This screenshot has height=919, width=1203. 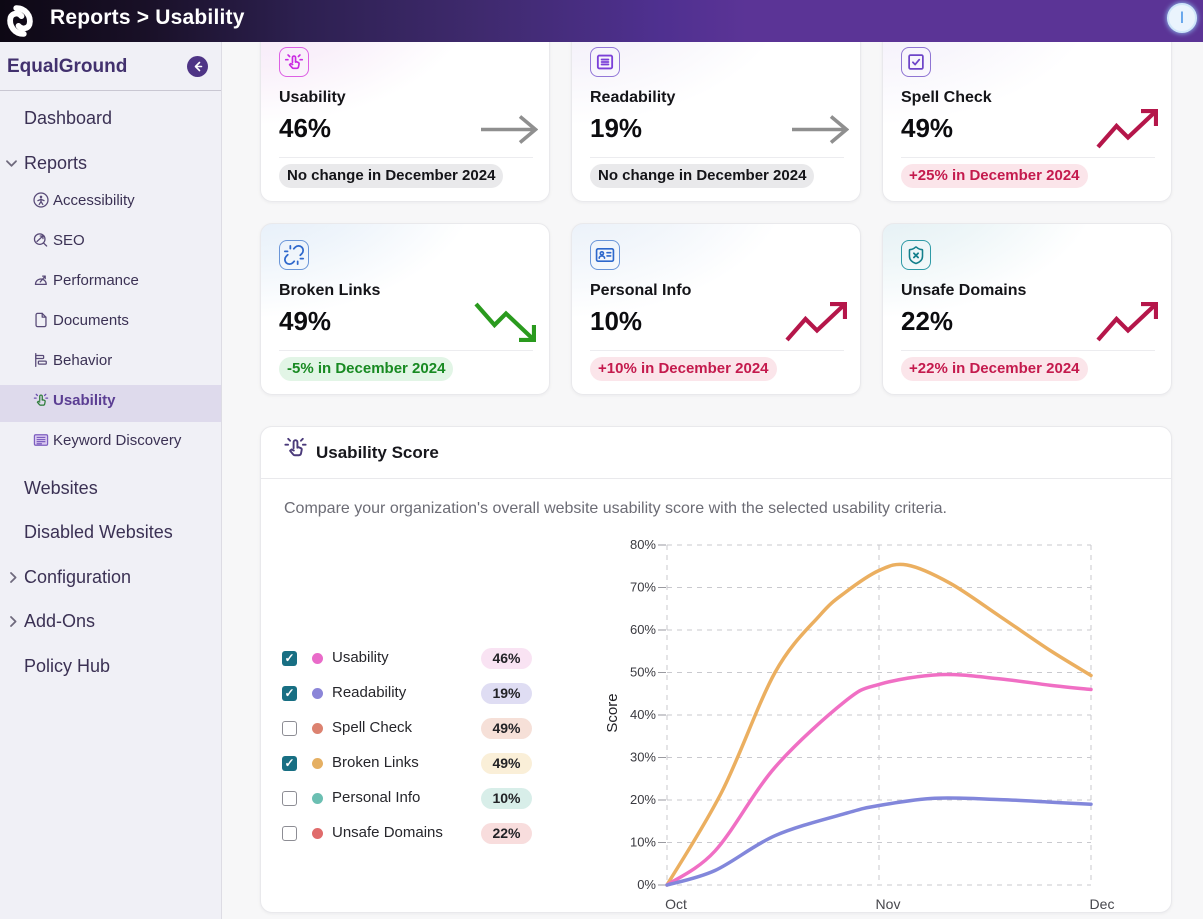 I want to click on svg-text: Score, so click(x=612, y=712).